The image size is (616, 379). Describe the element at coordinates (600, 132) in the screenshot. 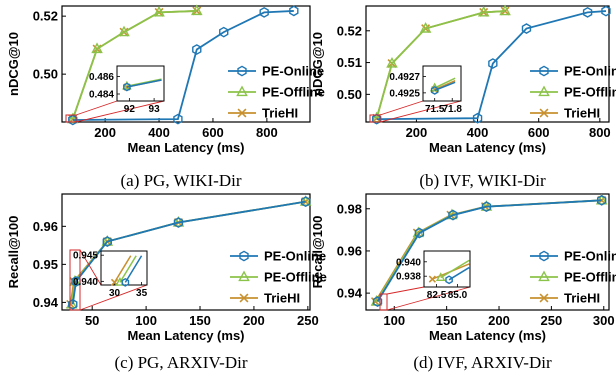

I see `x-tick-label: 800` at that location.